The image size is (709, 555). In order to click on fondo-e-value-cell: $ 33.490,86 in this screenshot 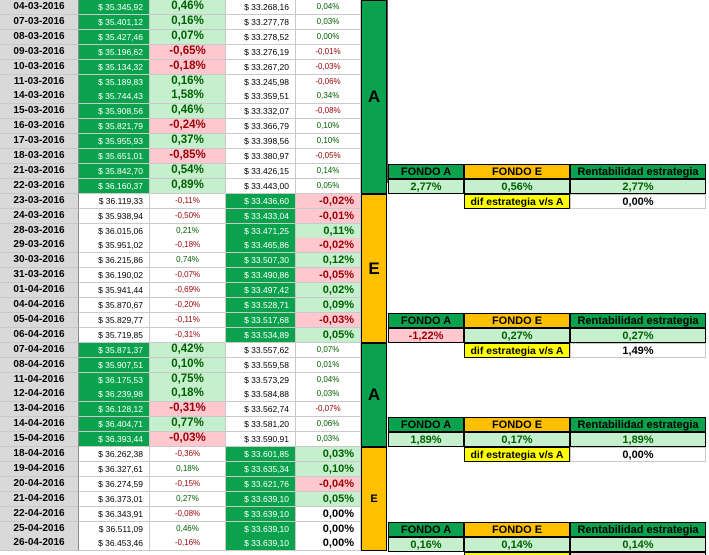, I will do `click(261, 275)`.